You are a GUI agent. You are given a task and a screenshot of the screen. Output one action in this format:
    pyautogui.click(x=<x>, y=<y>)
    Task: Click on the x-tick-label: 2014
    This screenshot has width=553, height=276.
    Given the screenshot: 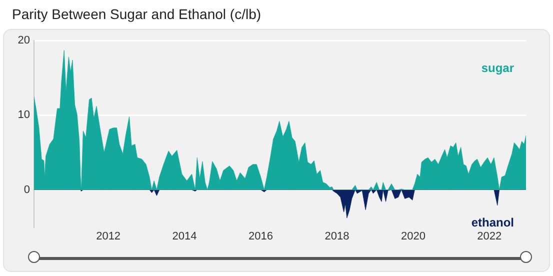 What is the action you would take?
    pyautogui.click(x=184, y=236)
    